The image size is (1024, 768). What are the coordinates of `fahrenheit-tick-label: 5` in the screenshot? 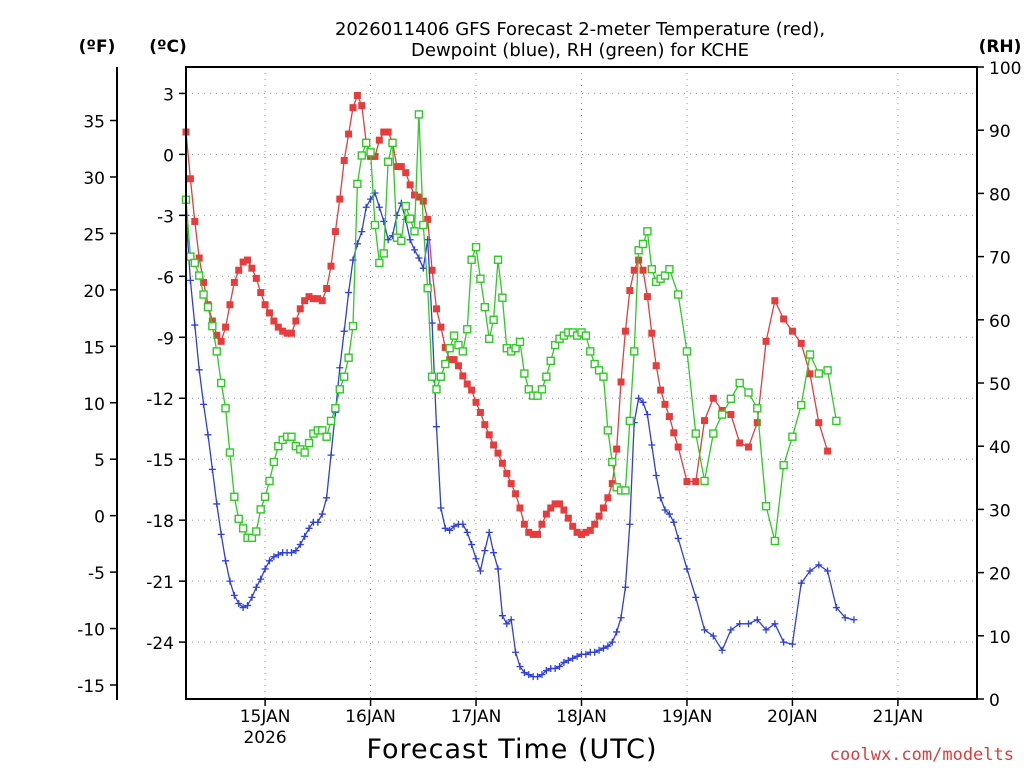 It's located at (99, 461).